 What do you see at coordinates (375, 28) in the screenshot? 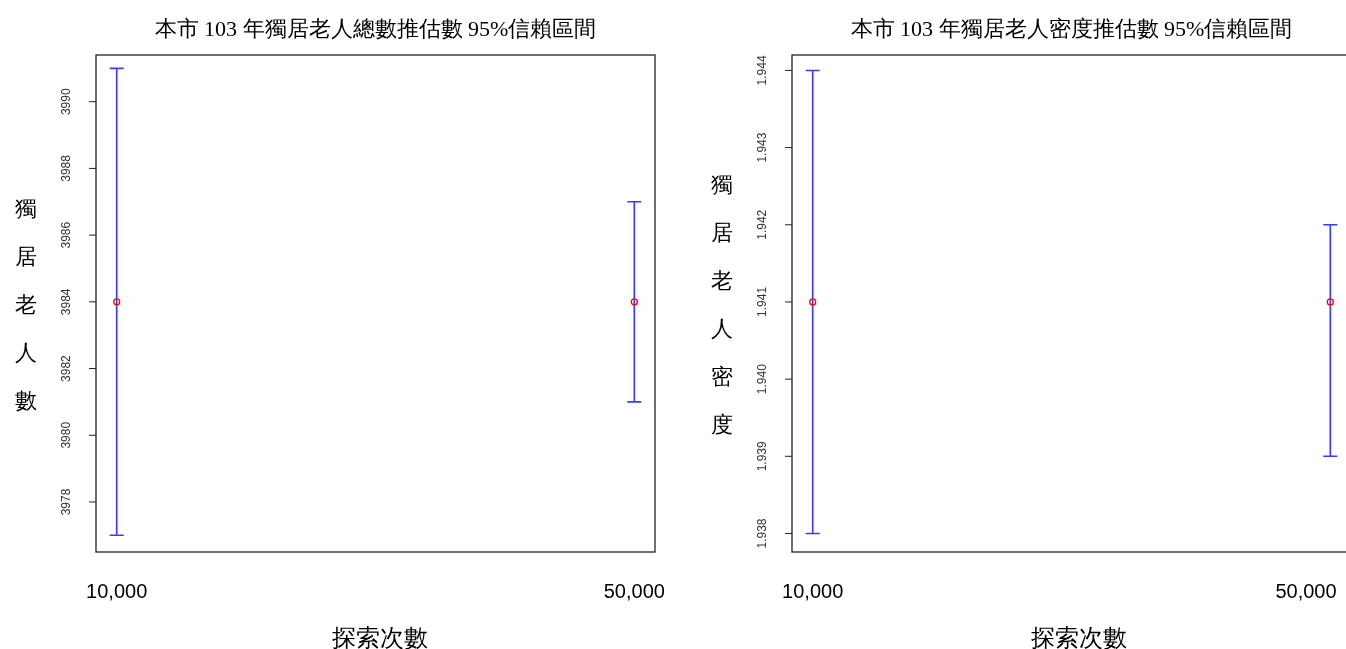
I see `chart-title: 本市 103 年獨居老人總數推估數 95%信賴區間` at bounding box center [375, 28].